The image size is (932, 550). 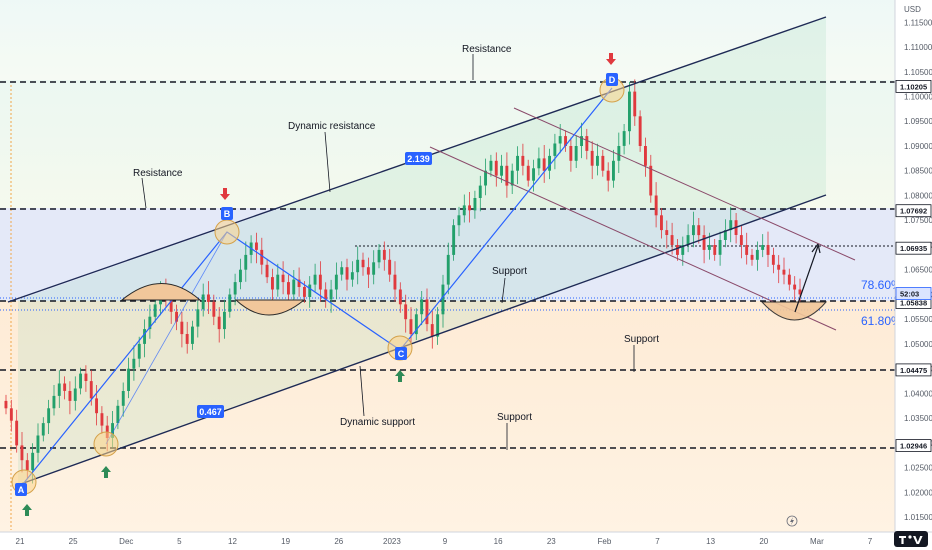 I want to click on x-tick-label: 12, so click(x=232, y=541).